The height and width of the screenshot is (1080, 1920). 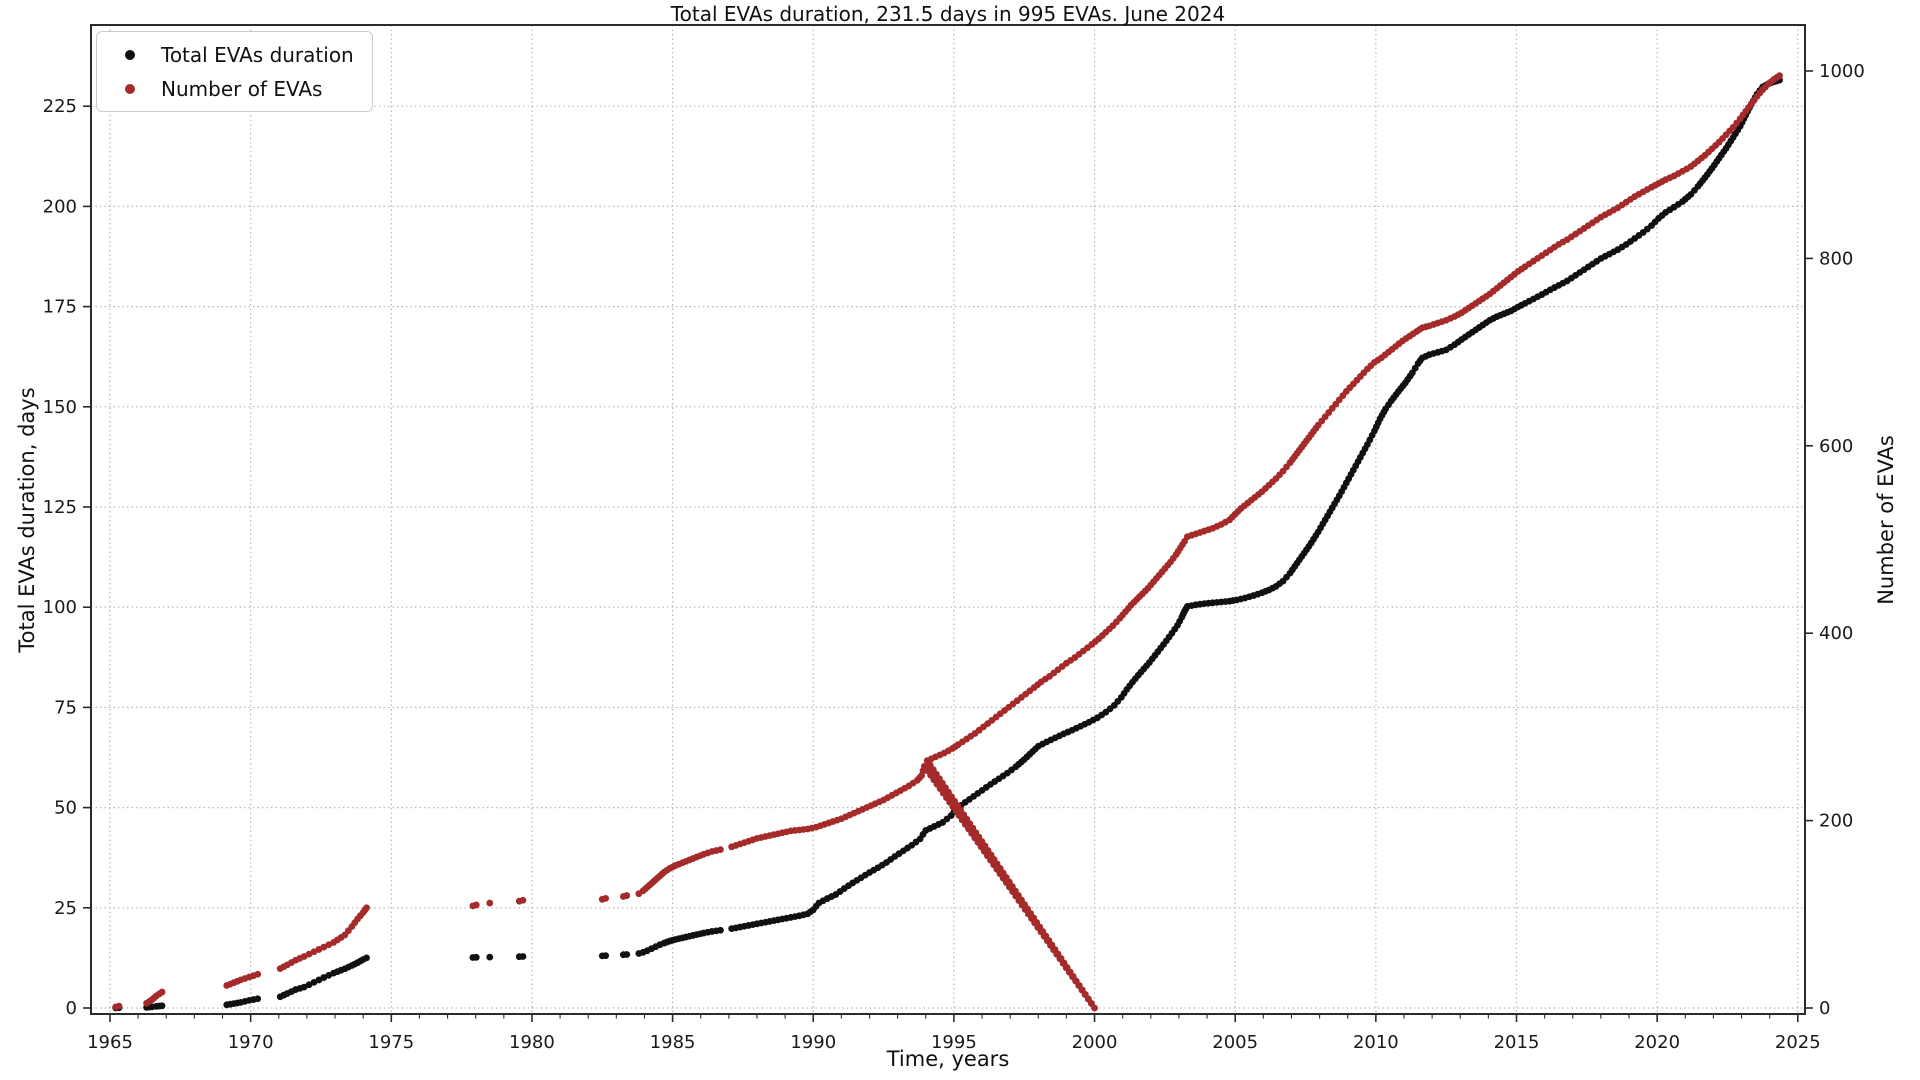 I want to click on svg-text: 25, so click(x=65, y=908).